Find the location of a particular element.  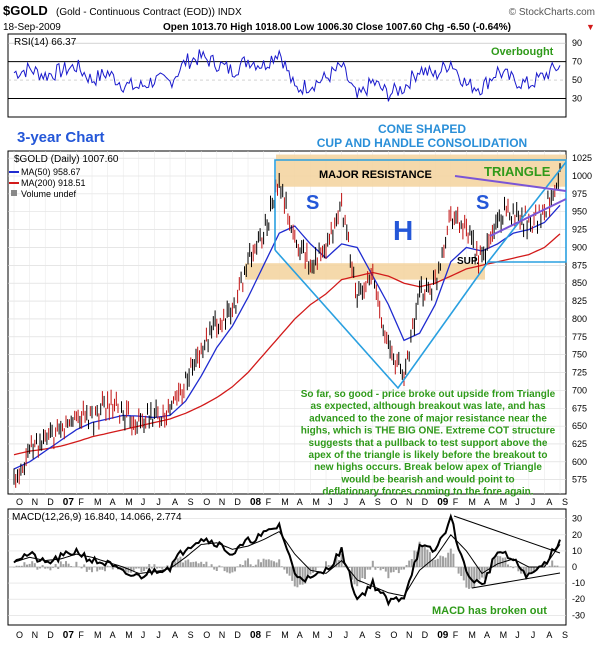

macd-tick-label: -20 is located at coordinates (578, 599).